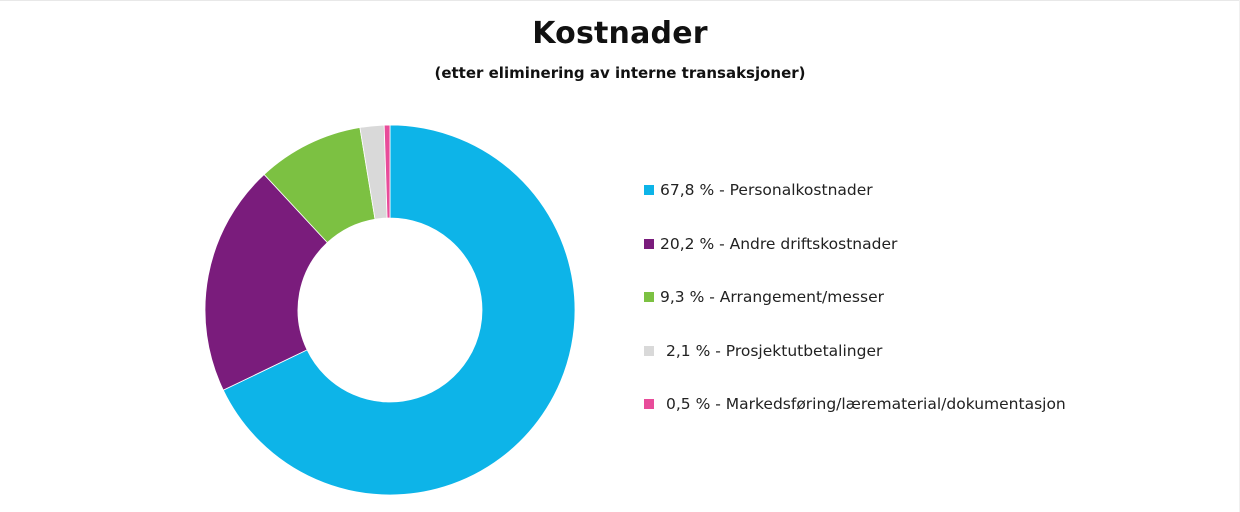  What do you see at coordinates (774, 350) in the screenshot?
I see `legend-label: 2,1 % - Prosjektutbetalinger` at bounding box center [774, 350].